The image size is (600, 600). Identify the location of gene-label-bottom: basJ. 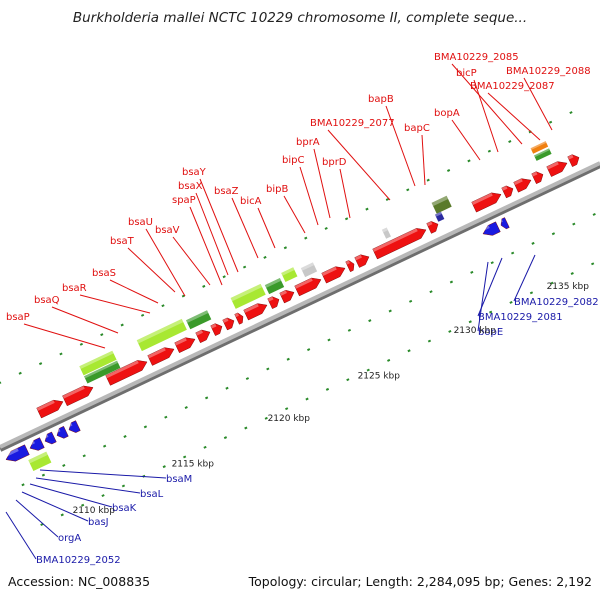
(98, 522).